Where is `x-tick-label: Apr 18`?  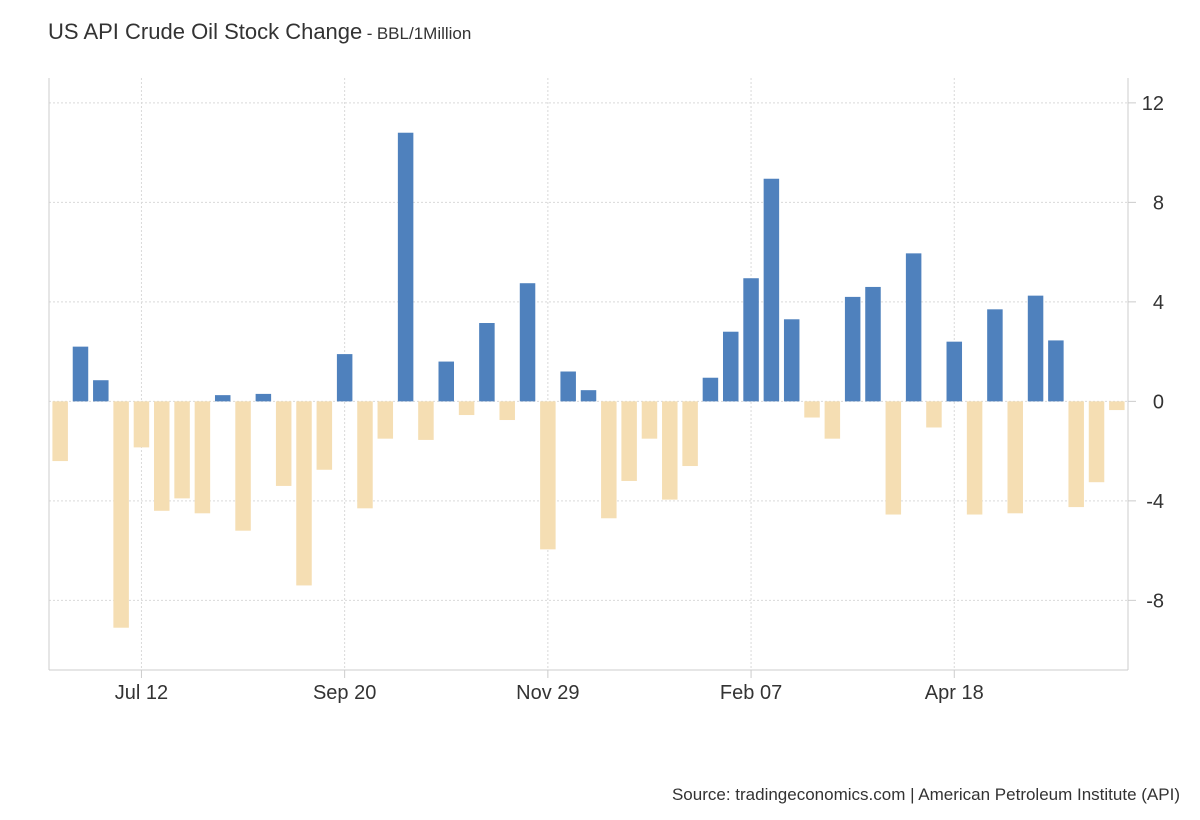
x-tick-label: Apr 18 is located at coordinates (954, 693).